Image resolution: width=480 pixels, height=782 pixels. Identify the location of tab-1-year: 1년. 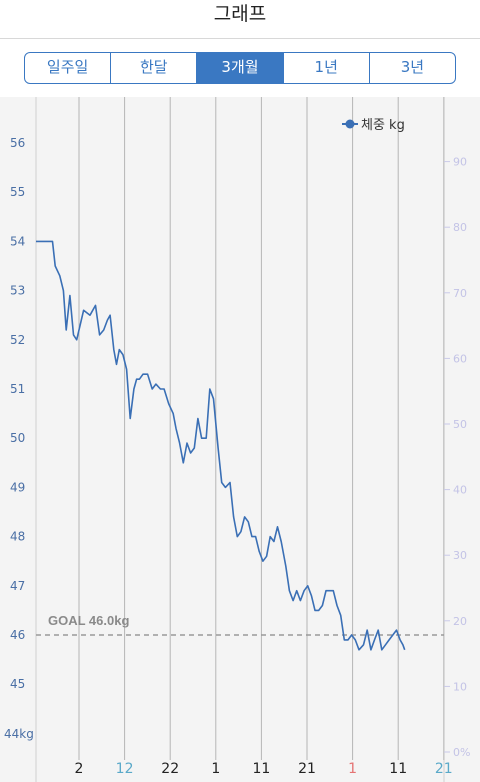
(327, 68).